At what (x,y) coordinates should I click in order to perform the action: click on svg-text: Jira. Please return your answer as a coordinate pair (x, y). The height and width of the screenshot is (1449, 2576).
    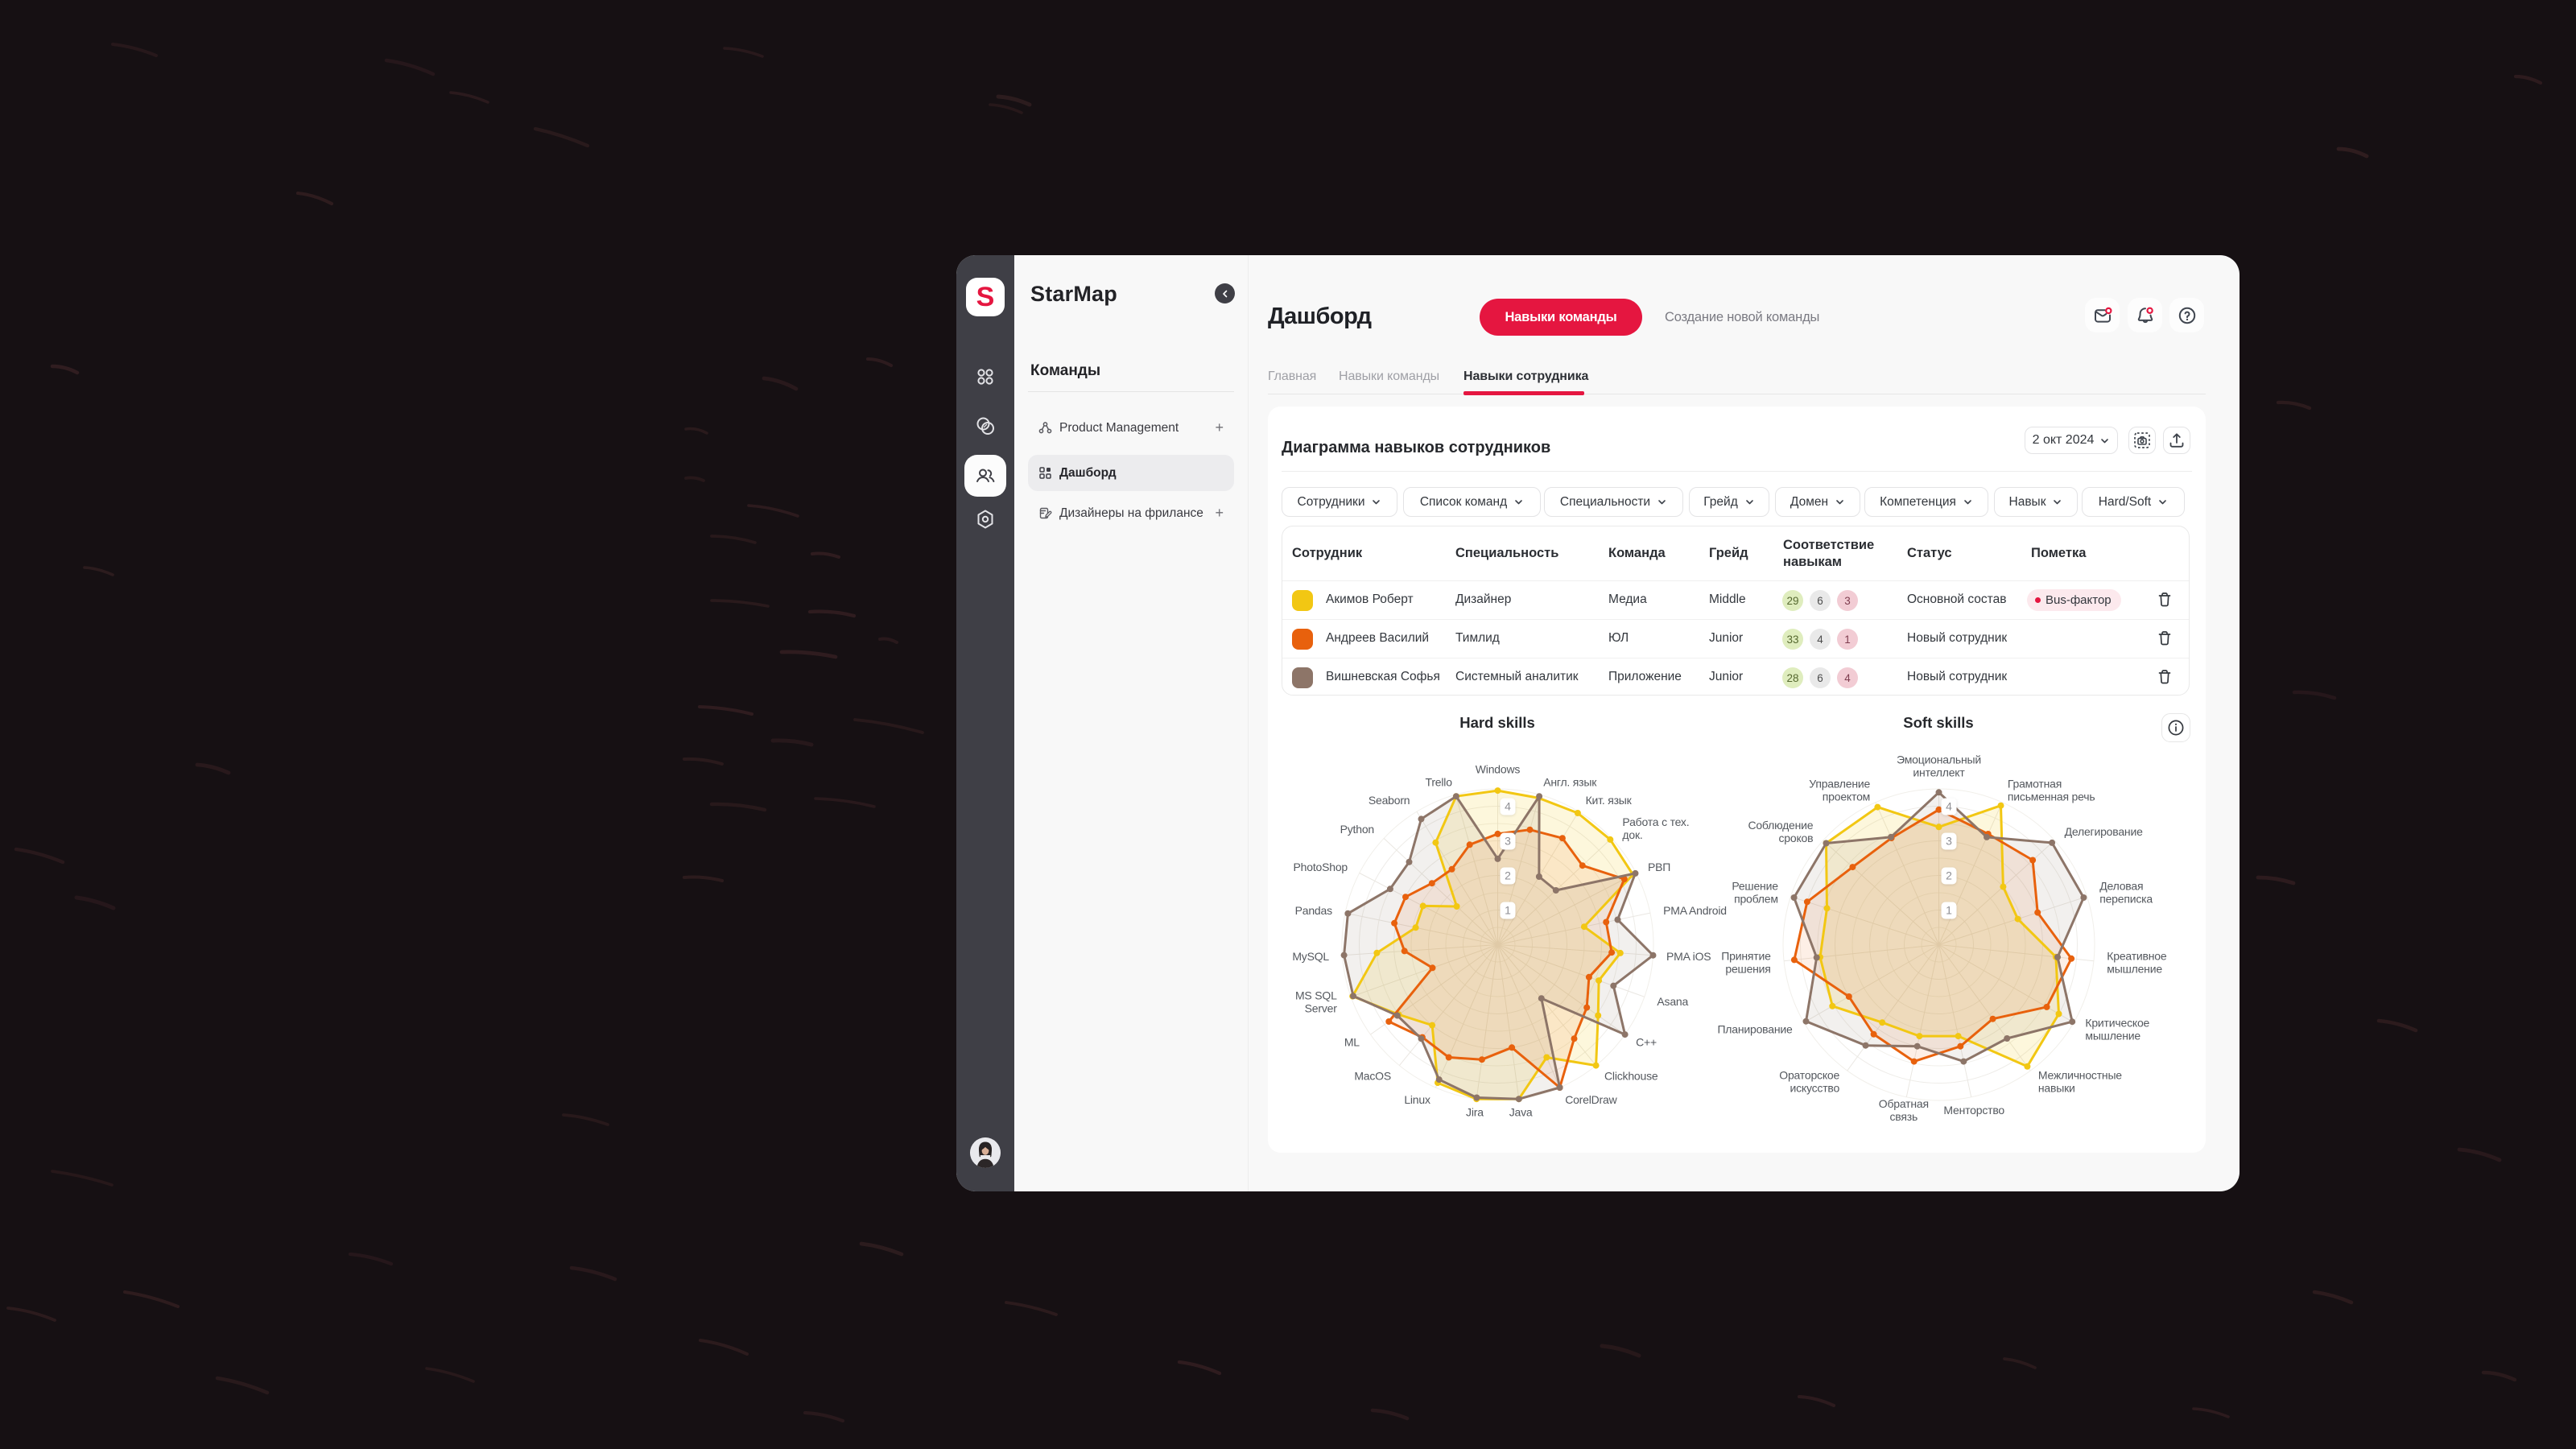
    Looking at the image, I should click on (1475, 1112).